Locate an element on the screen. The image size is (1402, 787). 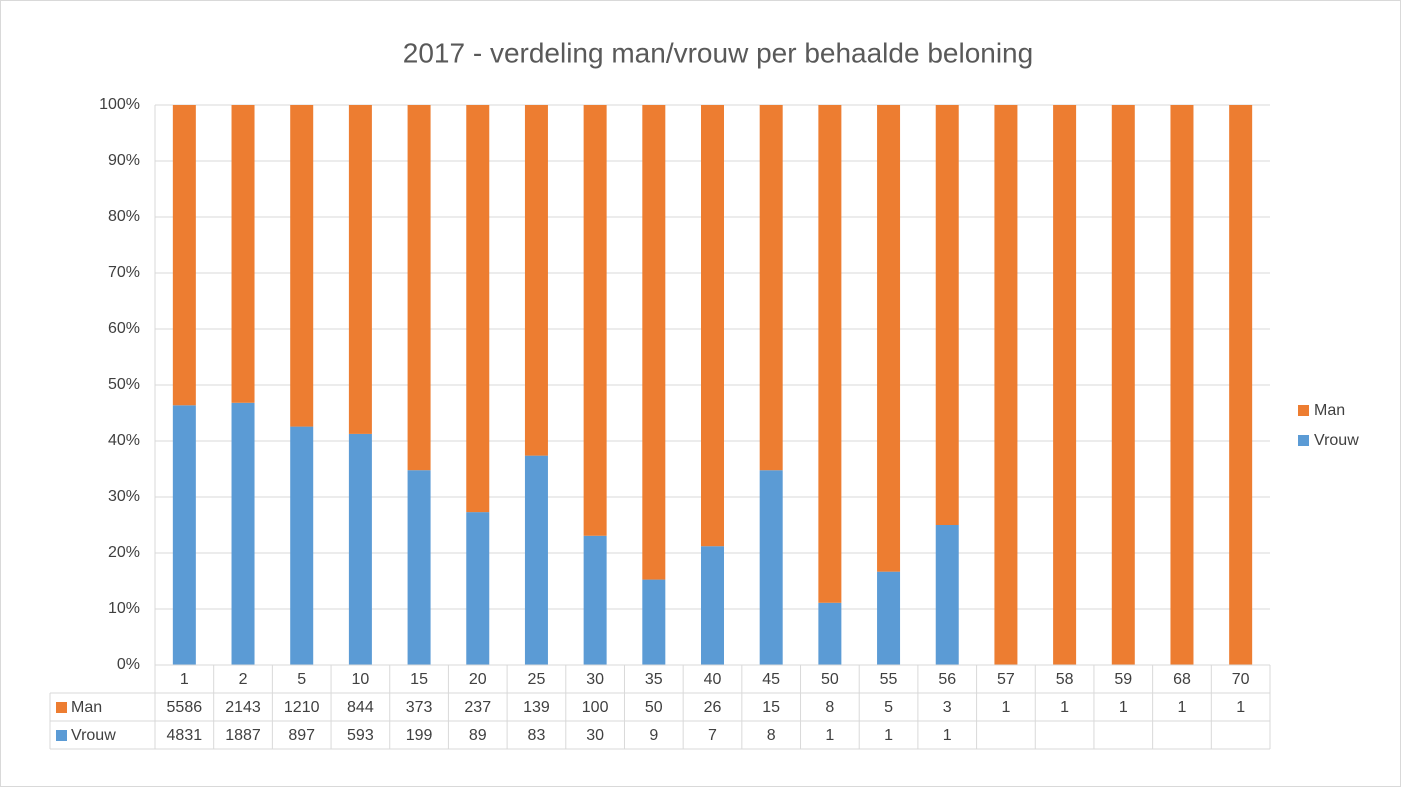
table-cell: 237 is located at coordinates (477, 707).